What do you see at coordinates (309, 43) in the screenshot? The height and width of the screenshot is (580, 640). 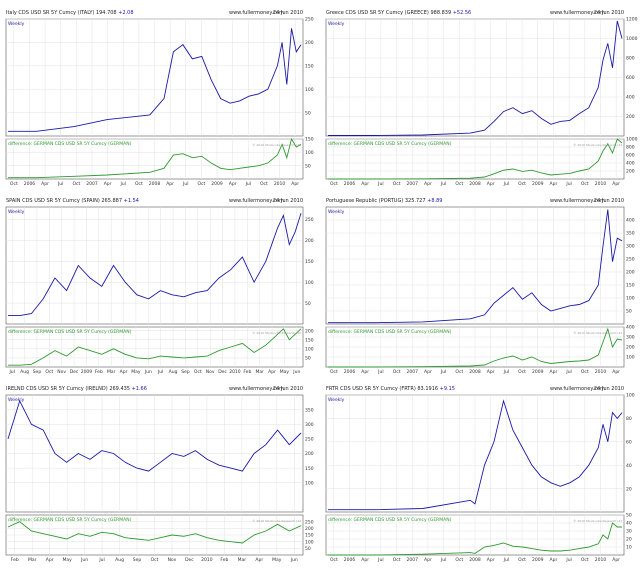 I see `chart-1-ytick-label: 200` at bounding box center [309, 43].